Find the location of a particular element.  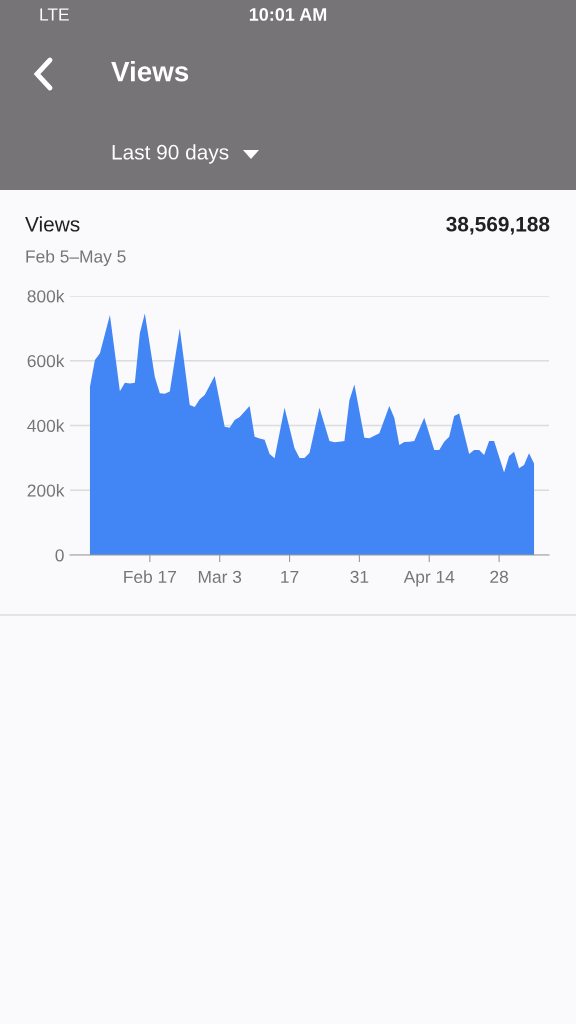

text: 38,569,188 is located at coordinates (498, 225).